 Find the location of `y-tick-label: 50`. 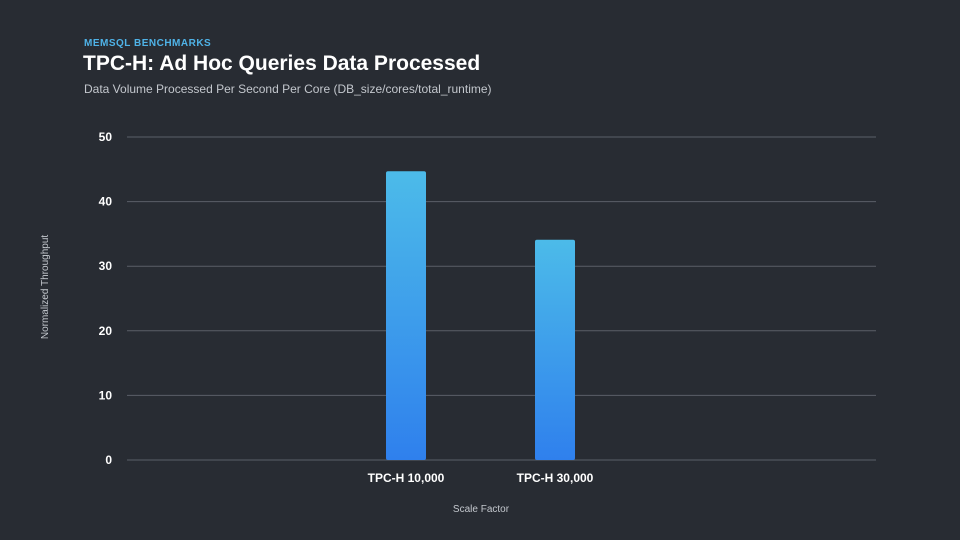

y-tick-label: 50 is located at coordinates (106, 137).